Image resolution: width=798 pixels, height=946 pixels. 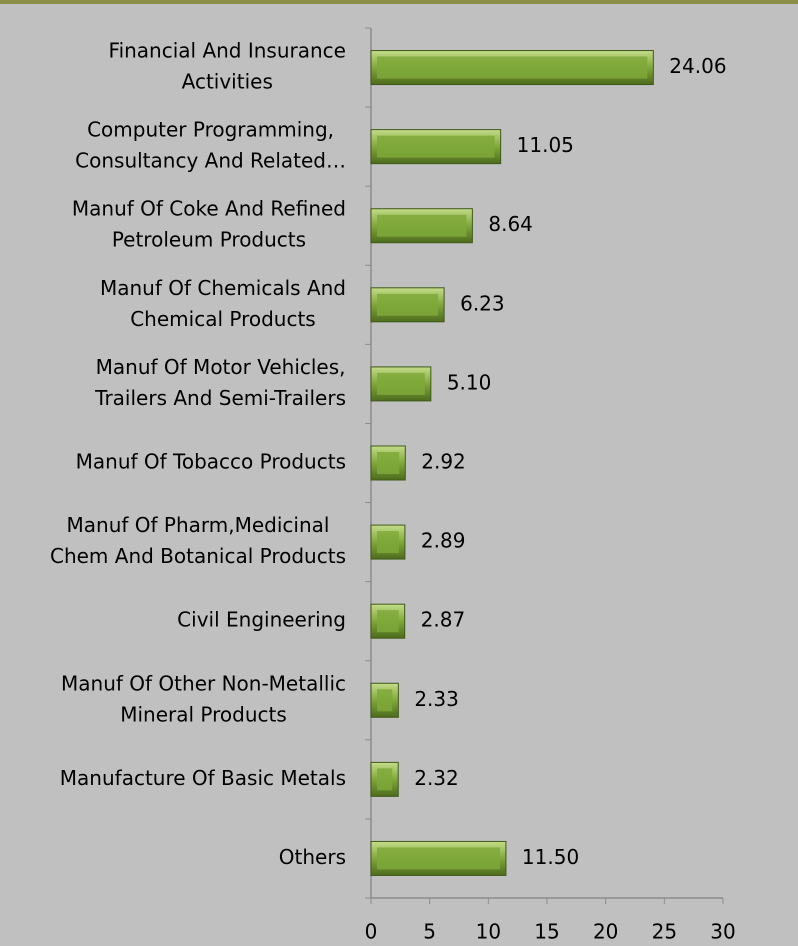 I want to click on y-tick-label: Manuf Of Pharm,Medicinal, so click(x=198, y=525).